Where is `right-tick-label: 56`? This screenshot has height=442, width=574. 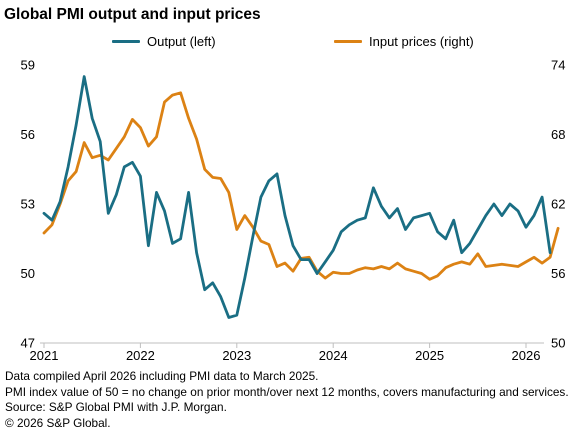
right-tick-label: 56 is located at coordinates (558, 273).